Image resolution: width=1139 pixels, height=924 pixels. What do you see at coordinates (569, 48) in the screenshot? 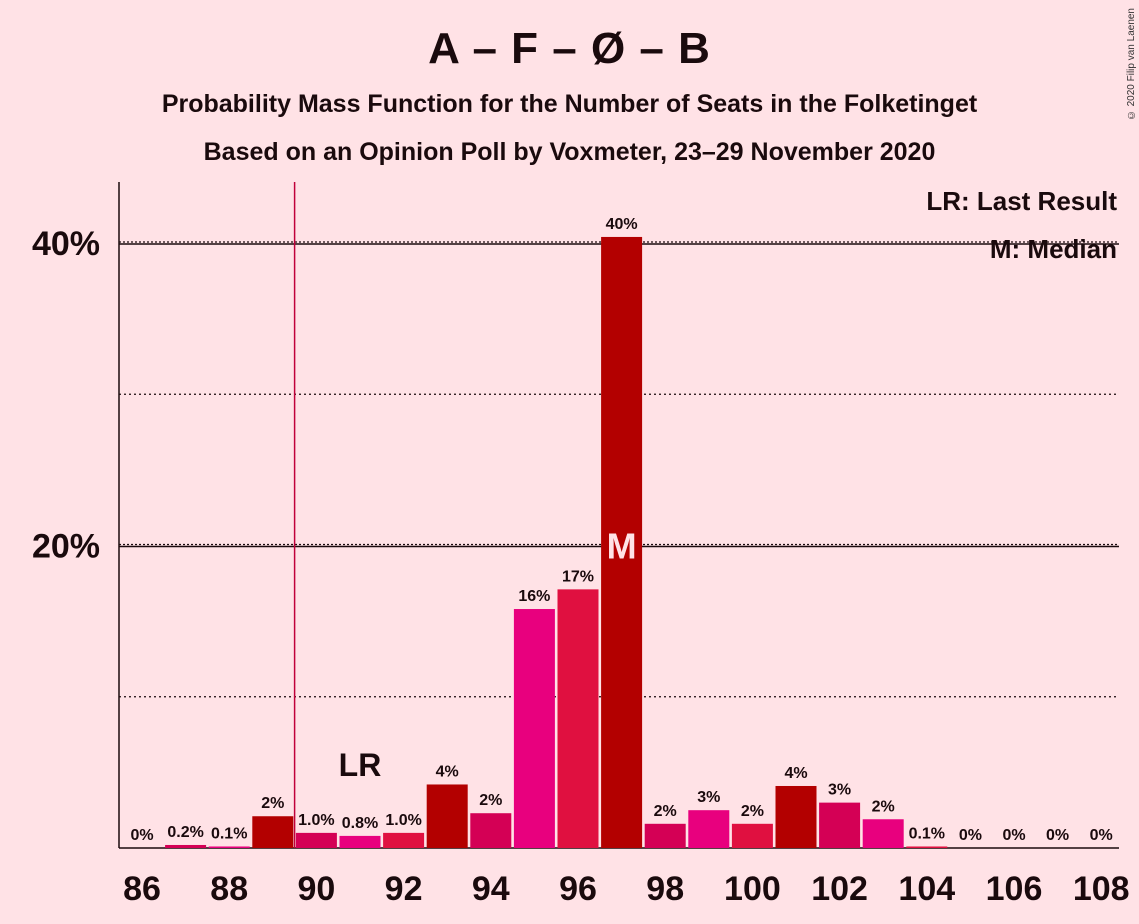
I see `chart-title: A – F – Ø – B` at bounding box center [569, 48].